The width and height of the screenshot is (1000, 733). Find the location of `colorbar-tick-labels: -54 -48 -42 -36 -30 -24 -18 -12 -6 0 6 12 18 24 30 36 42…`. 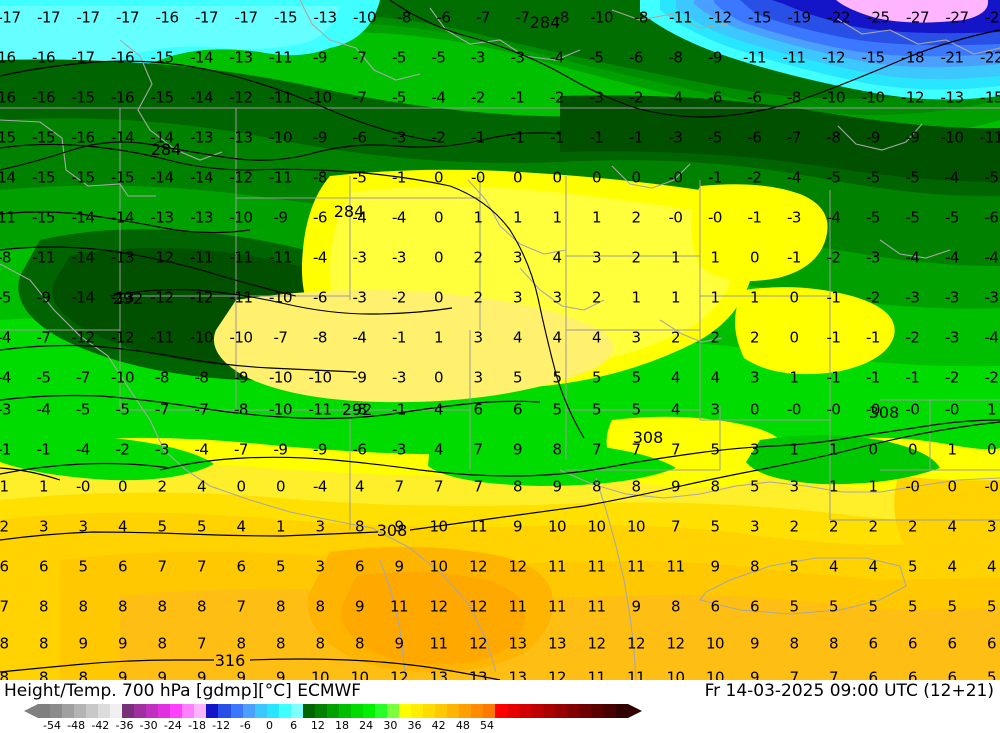

colorbar-tick-labels: -54 -48 -42 -36 -30 -24 -18 -12 -6 0 6 12 18 24 30 36 42… is located at coordinates (500, 725).